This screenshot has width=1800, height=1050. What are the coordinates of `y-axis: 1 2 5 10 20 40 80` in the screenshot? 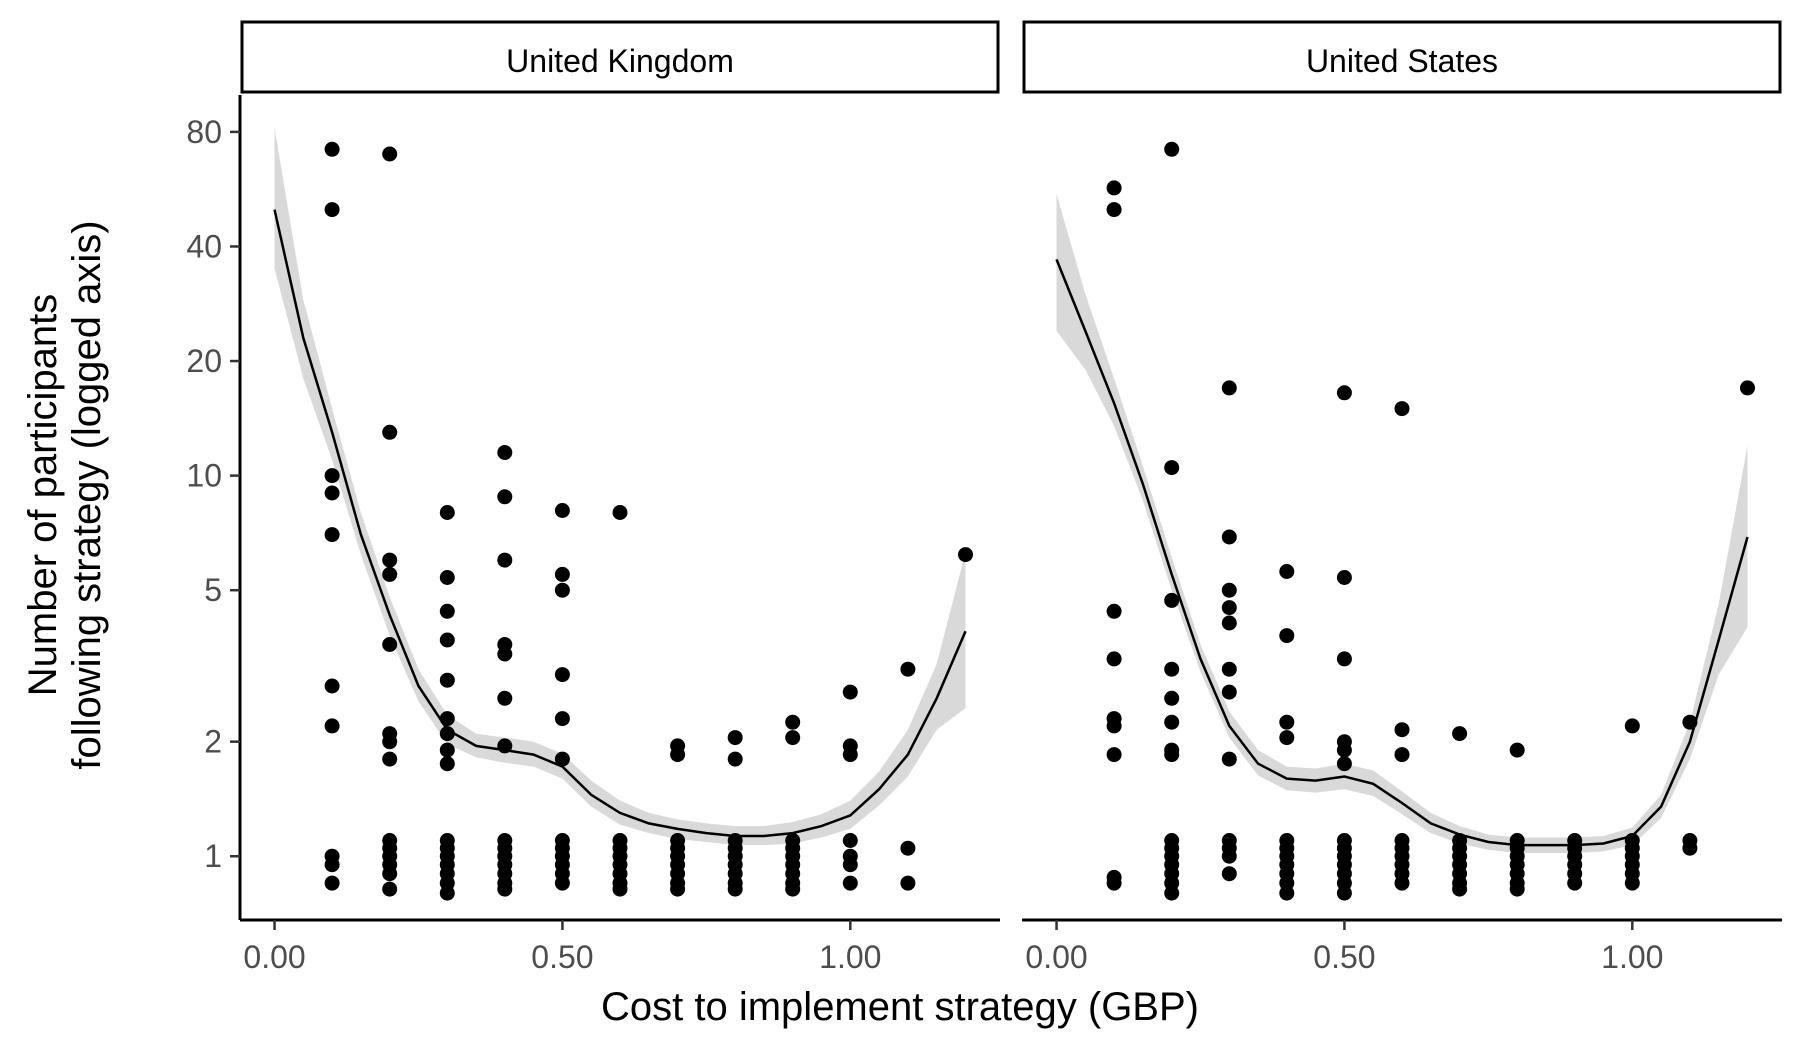 It's located at (214, 507).